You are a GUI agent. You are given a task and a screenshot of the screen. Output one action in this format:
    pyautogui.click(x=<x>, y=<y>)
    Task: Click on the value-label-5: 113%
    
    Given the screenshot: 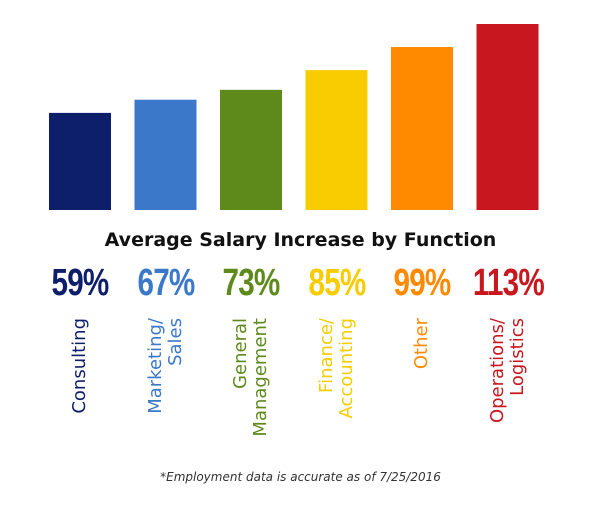 What is the action you would take?
    pyautogui.click(x=508, y=283)
    